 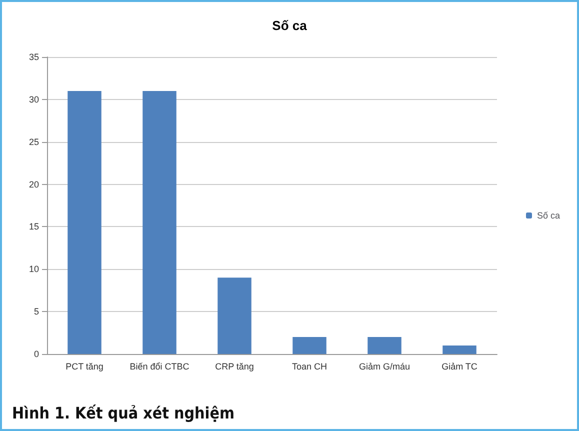 I want to click on y-tick-label: 5, so click(x=36, y=311).